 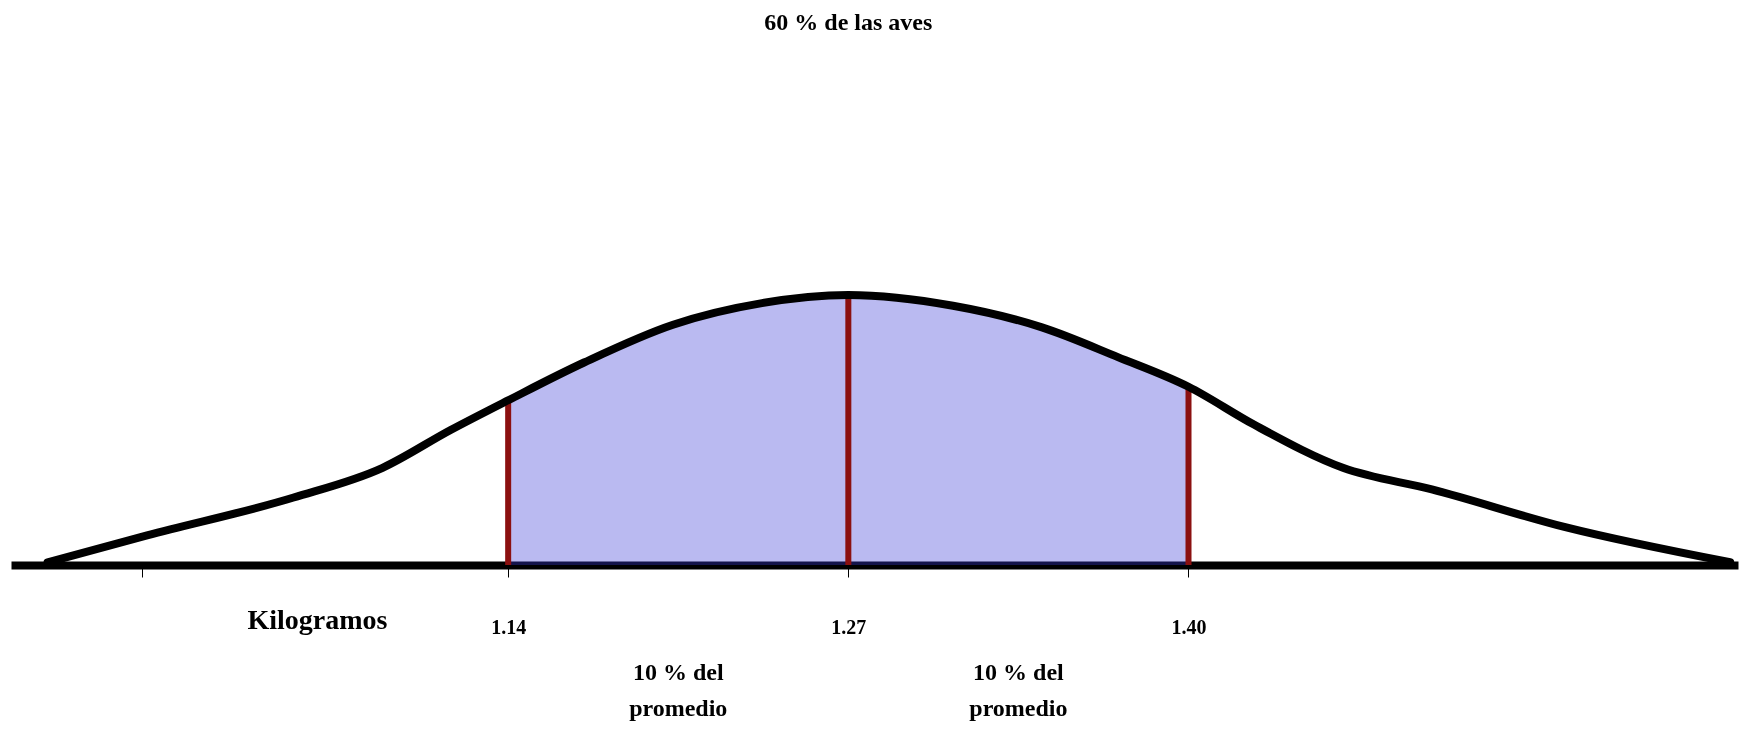 What do you see at coordinates (317, 619) in the screenshot?
I see `x-axis-title: Kilogramos` at bounding box center [317, 619].